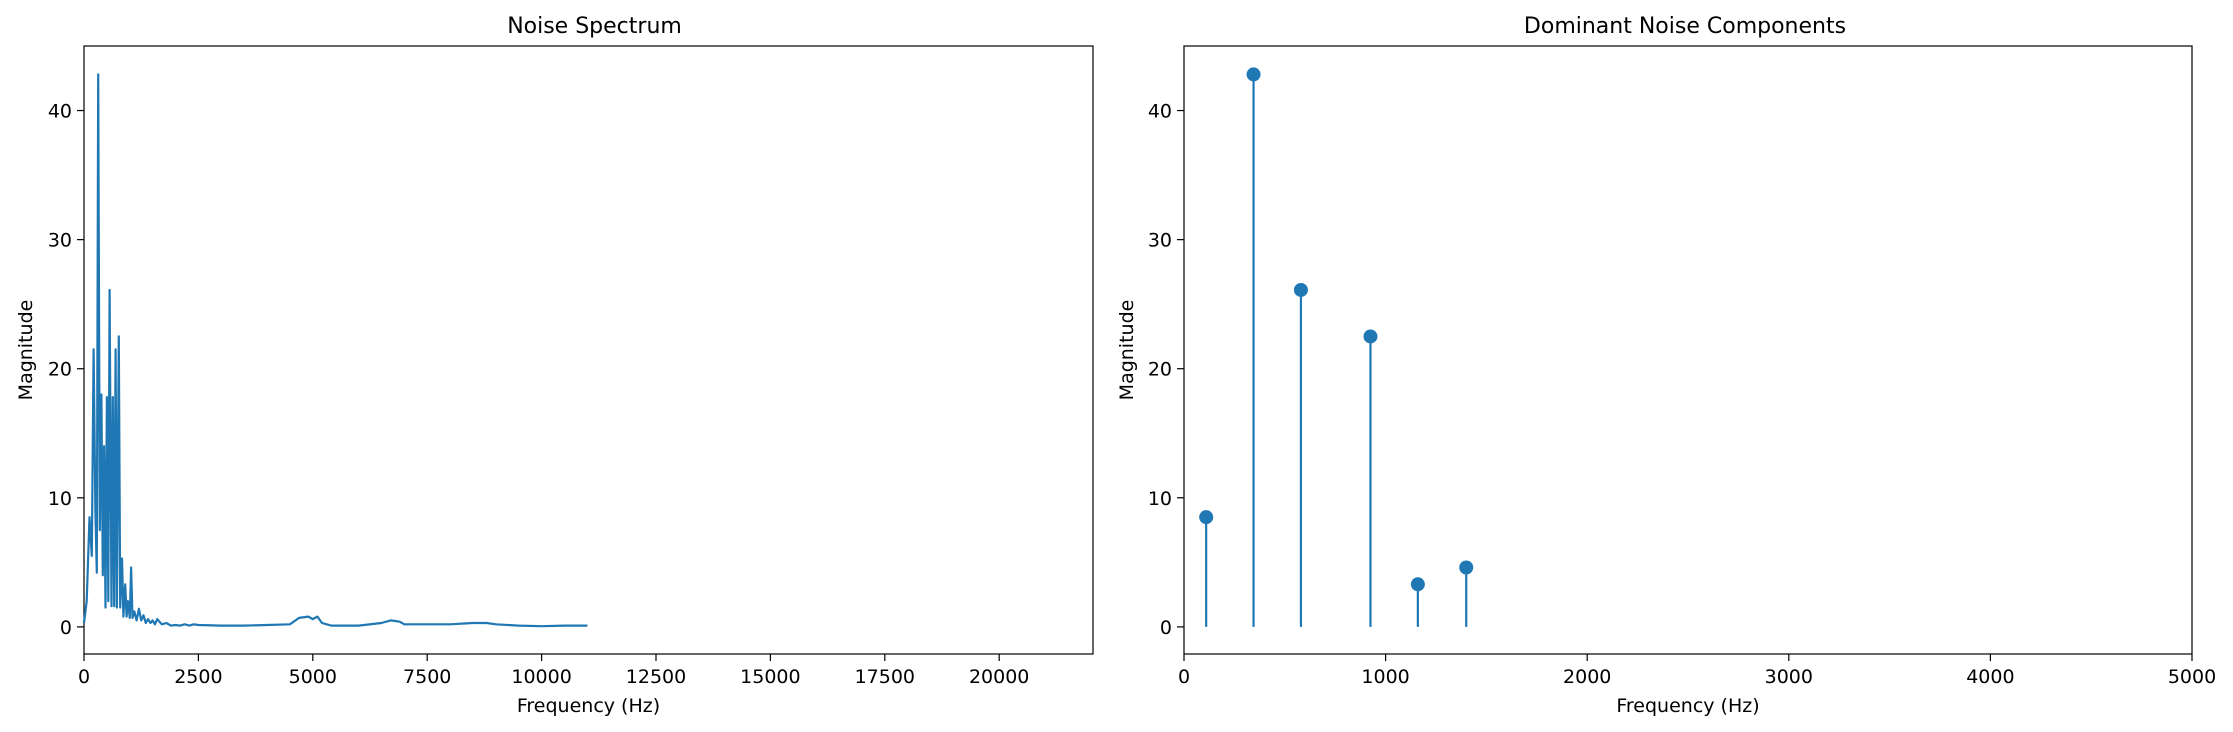 The height and width of the screenshot is (732, 2233). What do you see at coordinates (1587, 677) in the screenshot?
I see `x-tick-label: 2000` at bounding box center [1587, 677].